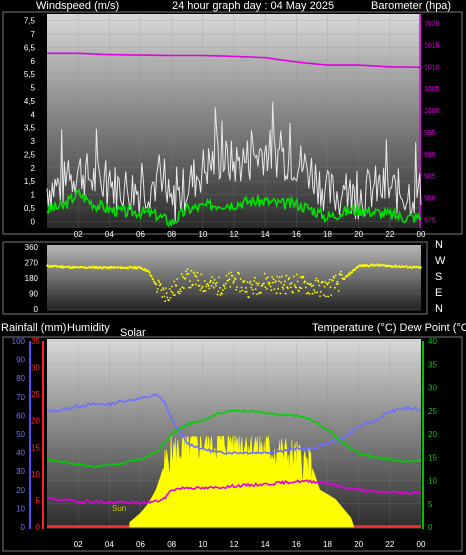 This screenshot has height=555, width=466. What do you see at coordinates (432, 111) in the screenshot?
I see `barometer-tick-label: 1000` at bounding box center [432, 111].